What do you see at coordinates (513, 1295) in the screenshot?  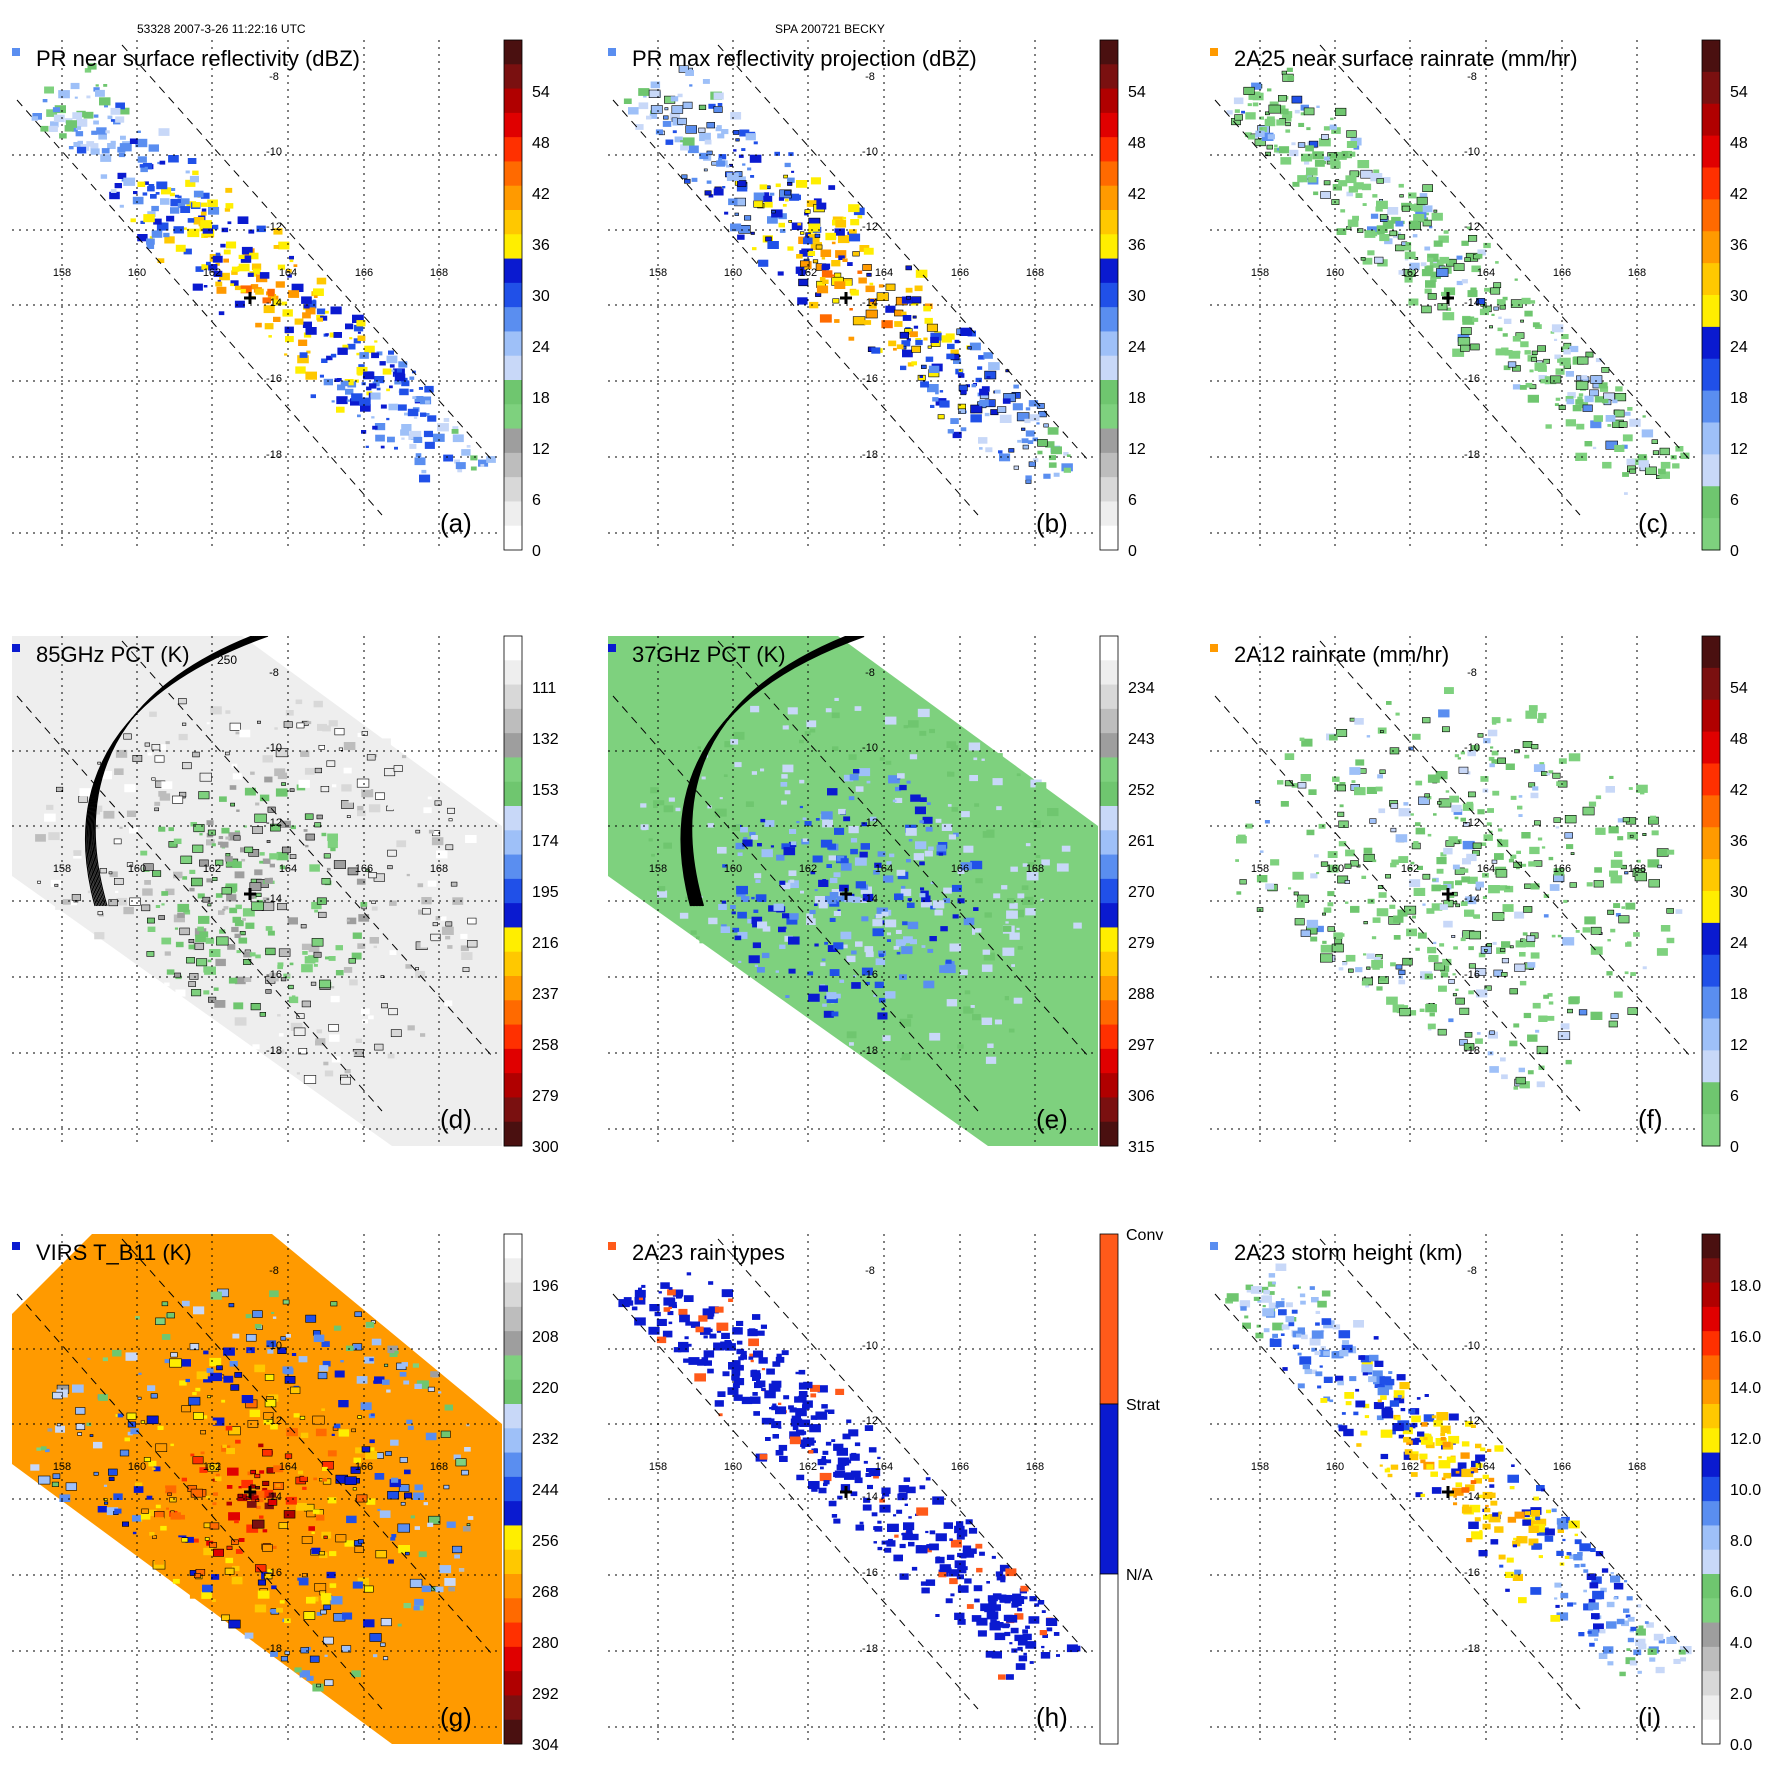 I see `colorbar-segment` at bounding box center [513, 1295].